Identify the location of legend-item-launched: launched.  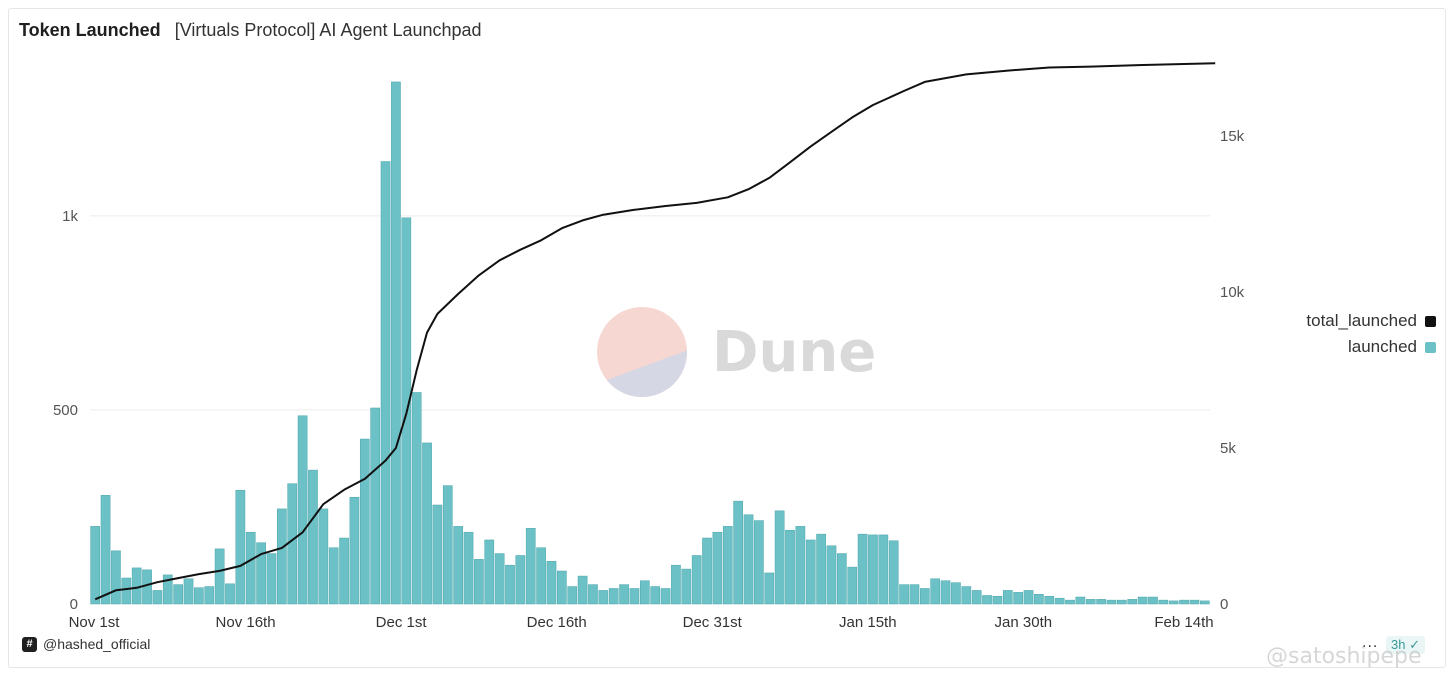
(1371, 347).